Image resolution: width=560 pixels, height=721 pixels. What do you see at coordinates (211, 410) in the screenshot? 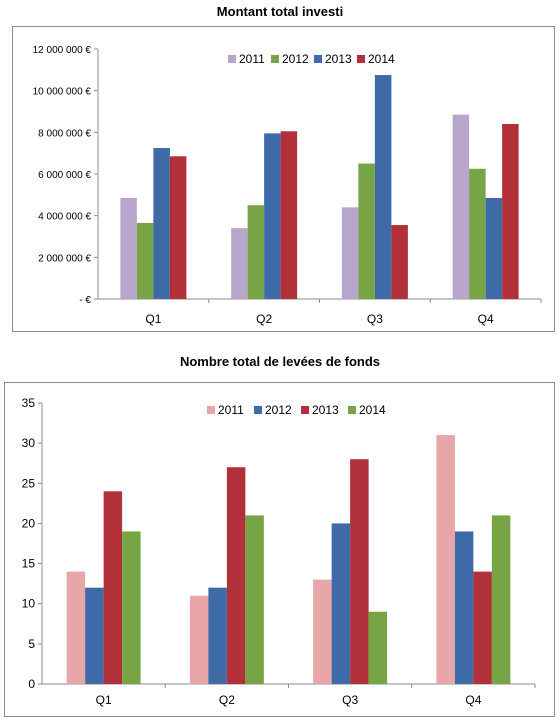
I see `chart-2-legend-swatch-2011` at bounding box center [211, 410].